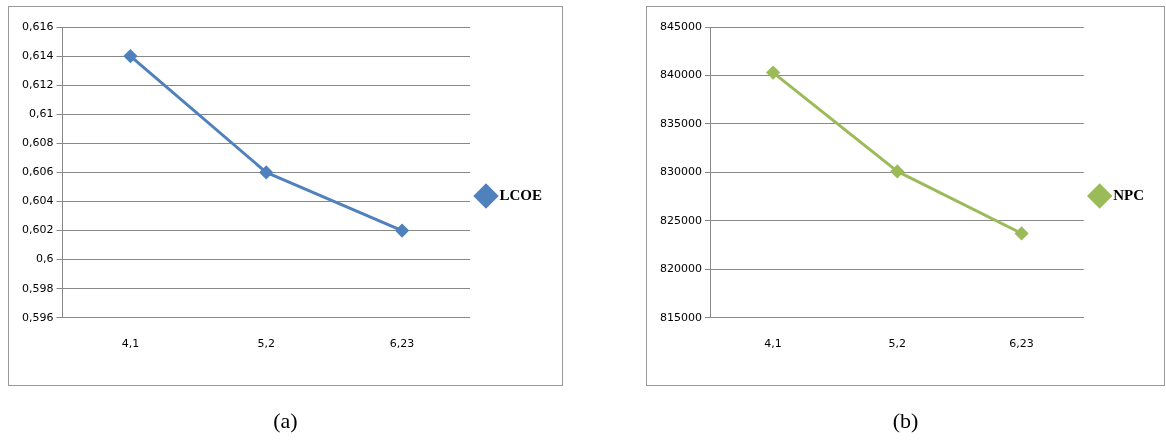 The width and height of the screenshot is (1166, 441). Describe the element at coordinates (37, 230) in the screenshot. I see `y-tick-label: 0,602` at that location.